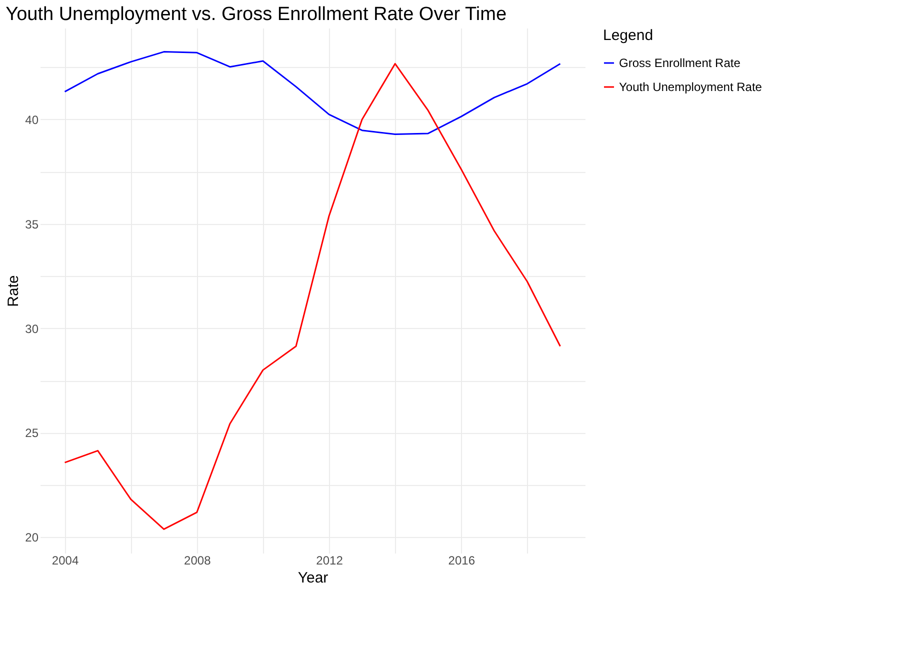  Describe the element at coordinates (65, 561) in the screenshot. I see `x-tick-label: 2004` at that location.